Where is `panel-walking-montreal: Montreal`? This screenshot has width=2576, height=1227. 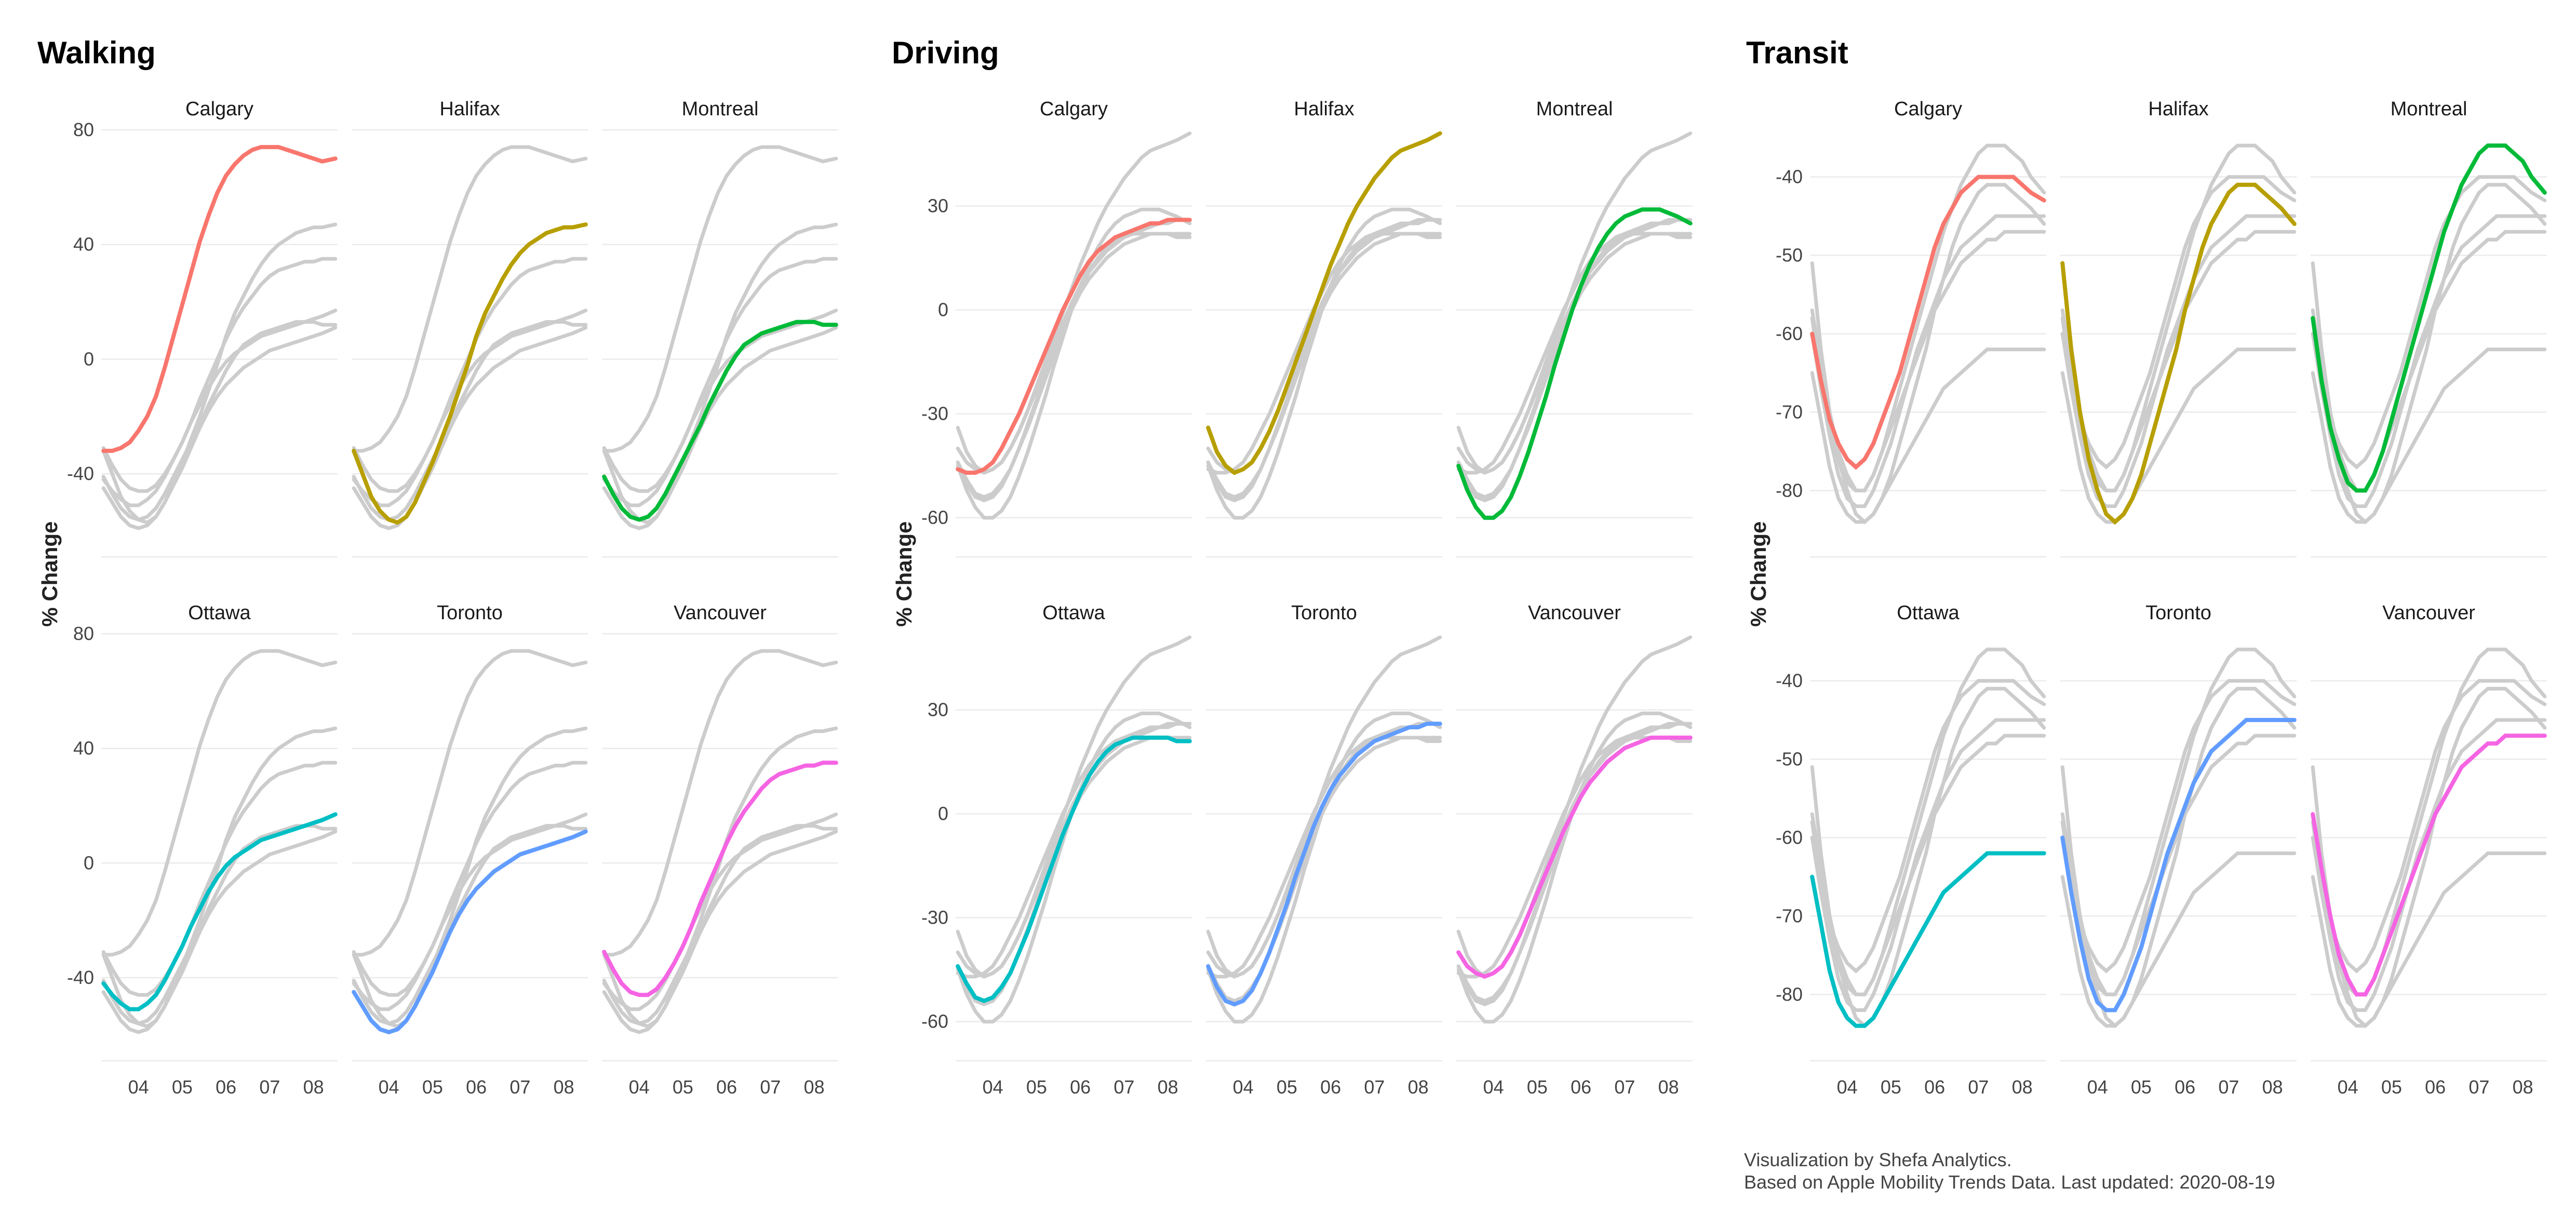
panel-walking-montreal: Montreal is located at coordinates (720, 328).